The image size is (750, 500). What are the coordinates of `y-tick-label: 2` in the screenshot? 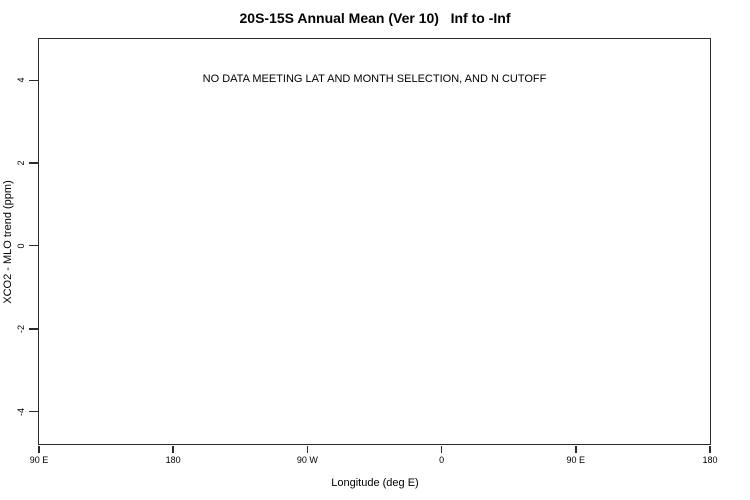 It's located at (21, 163).